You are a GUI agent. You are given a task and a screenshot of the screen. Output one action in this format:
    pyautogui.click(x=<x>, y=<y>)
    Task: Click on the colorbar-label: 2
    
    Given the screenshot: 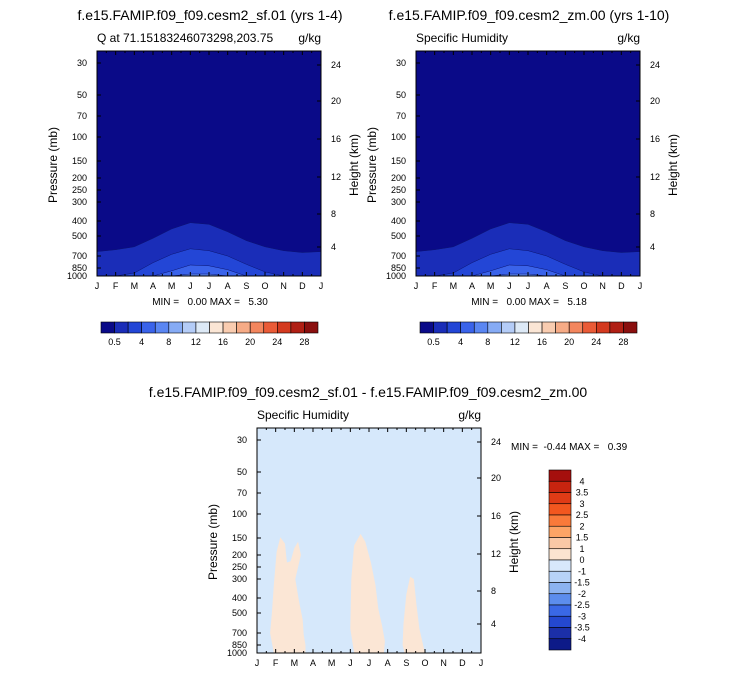 What is the action you would take?
    pyautogui.click(x=581, y=526)
    